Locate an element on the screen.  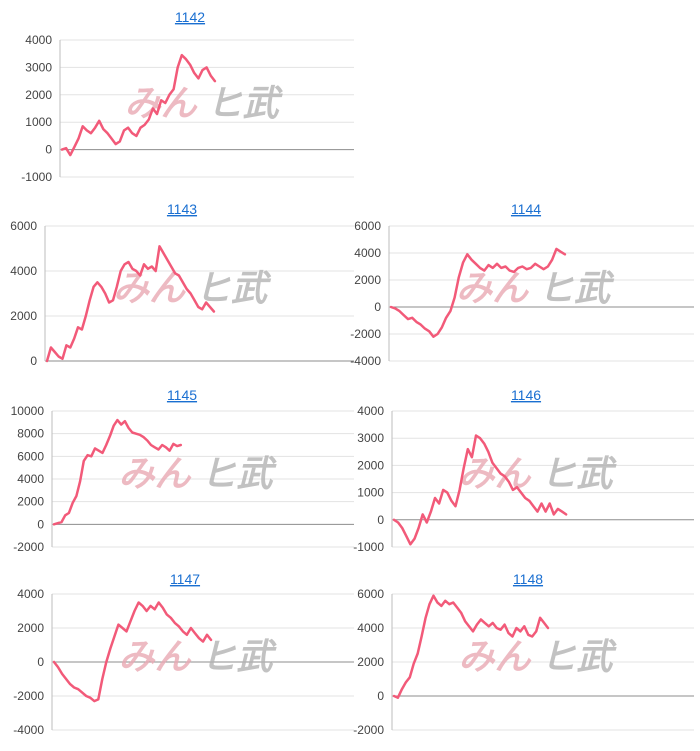
chart-panel-1145: 10000 8000 6000 4000 2000 0 -2000 1145 みん ヒ武 is located at coordinates (182, 470).